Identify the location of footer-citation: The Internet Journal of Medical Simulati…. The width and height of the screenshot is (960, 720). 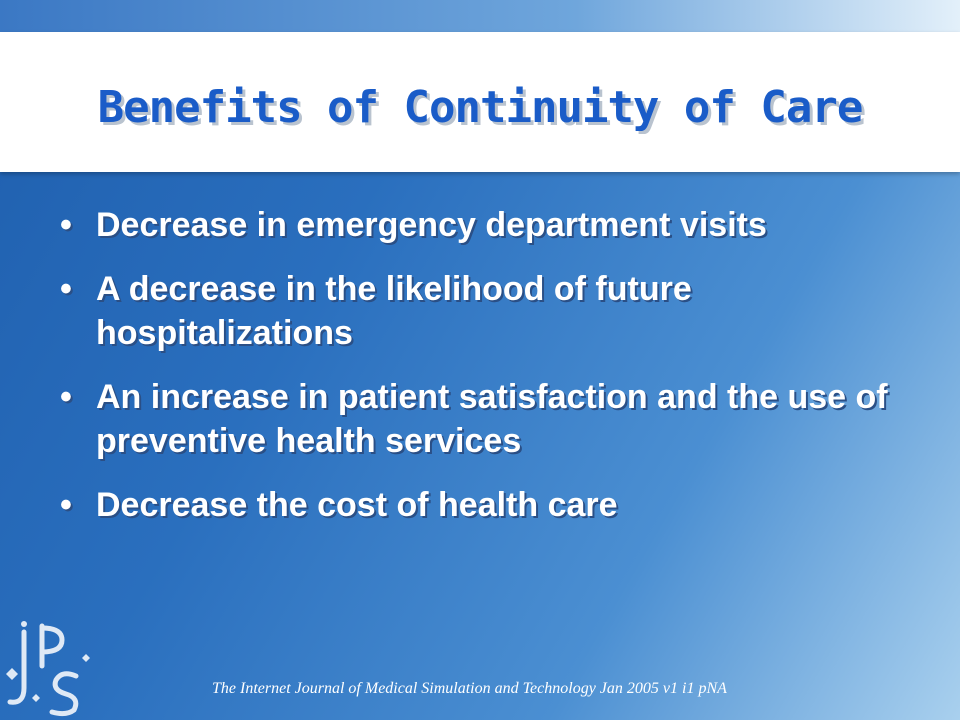
(469, 688).